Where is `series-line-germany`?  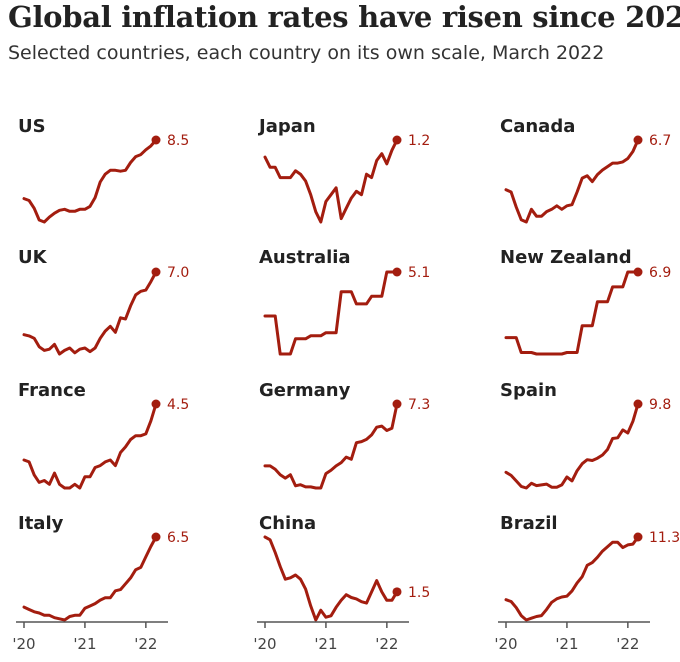
series-line-germany is located at coordinates (331, 446).